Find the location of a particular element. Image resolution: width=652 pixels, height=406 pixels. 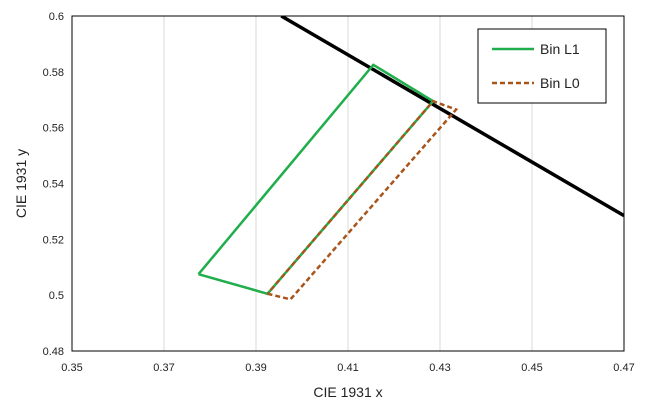

series-bin-l0 is located at coordinates (362, 200).